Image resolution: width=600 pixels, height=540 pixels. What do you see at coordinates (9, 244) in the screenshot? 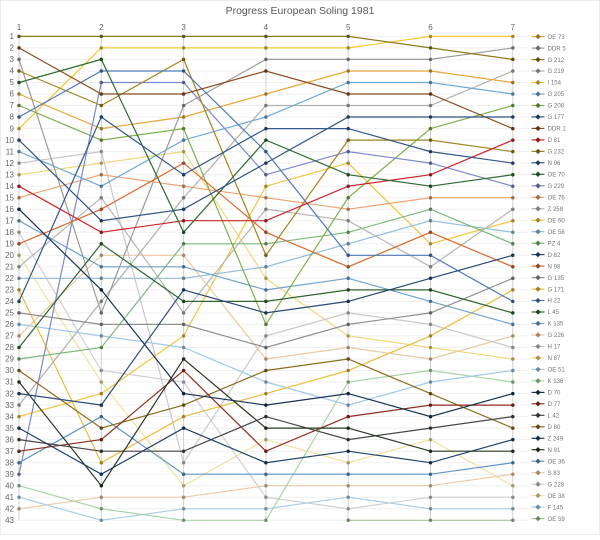
I see `svg-text: 19` at bounding box center [9, 244].